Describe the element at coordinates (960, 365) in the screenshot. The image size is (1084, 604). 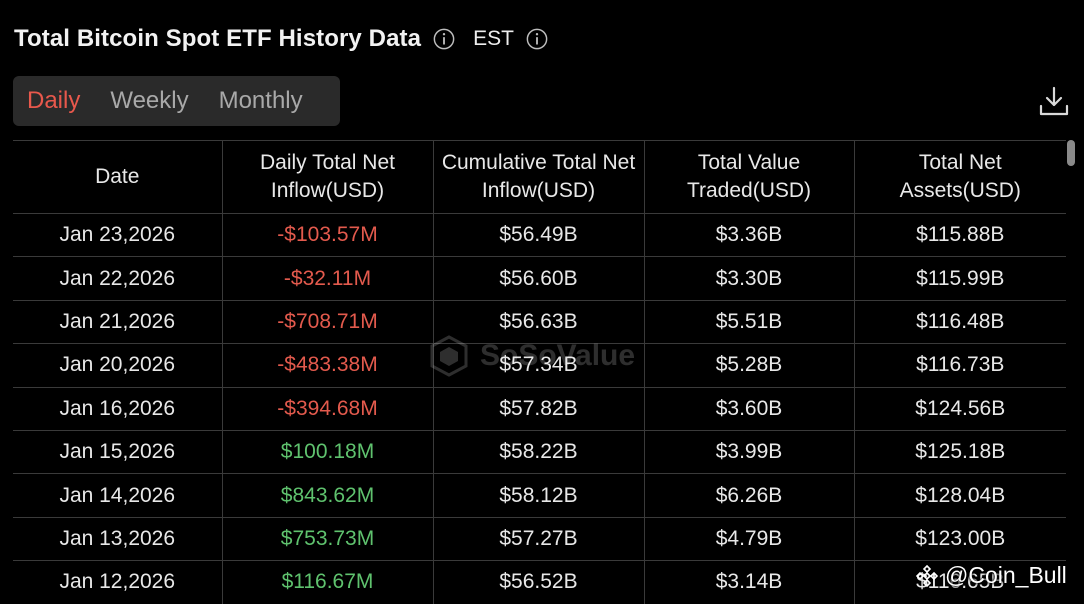
I see `cell-total-net-assets: $116.73B` at that location.